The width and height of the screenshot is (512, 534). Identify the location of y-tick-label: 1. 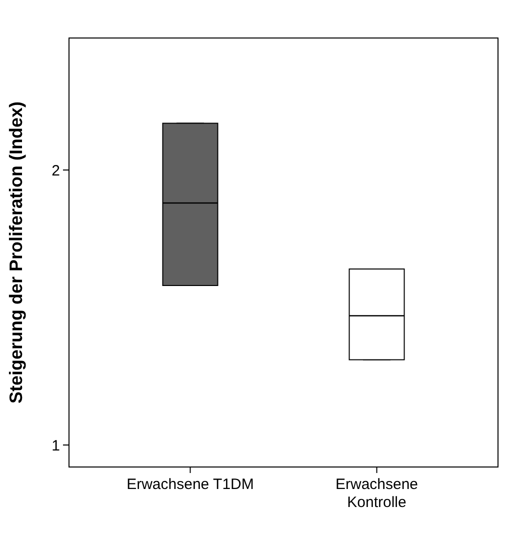
(56, 445).